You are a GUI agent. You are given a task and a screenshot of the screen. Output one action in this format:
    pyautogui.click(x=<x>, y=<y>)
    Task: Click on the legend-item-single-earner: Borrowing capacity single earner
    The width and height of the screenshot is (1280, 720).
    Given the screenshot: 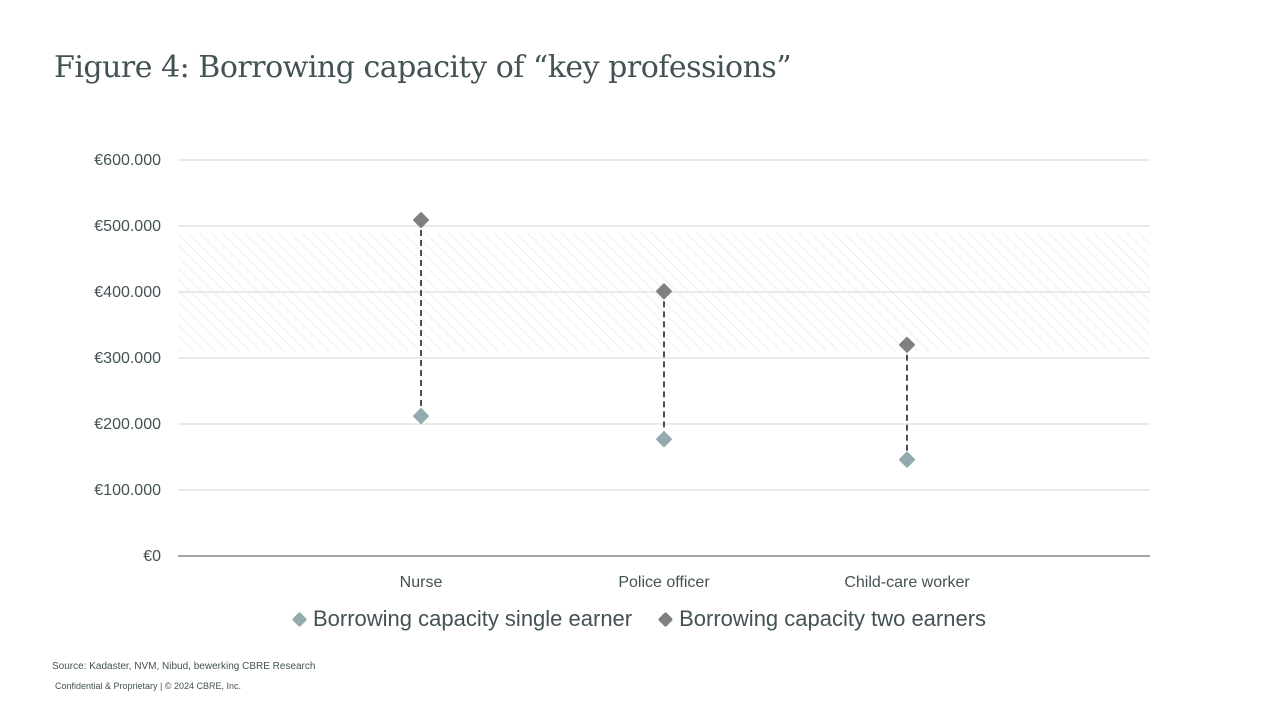 What is the action you would take?
    pyautogui.click(x=462, y=619)
    